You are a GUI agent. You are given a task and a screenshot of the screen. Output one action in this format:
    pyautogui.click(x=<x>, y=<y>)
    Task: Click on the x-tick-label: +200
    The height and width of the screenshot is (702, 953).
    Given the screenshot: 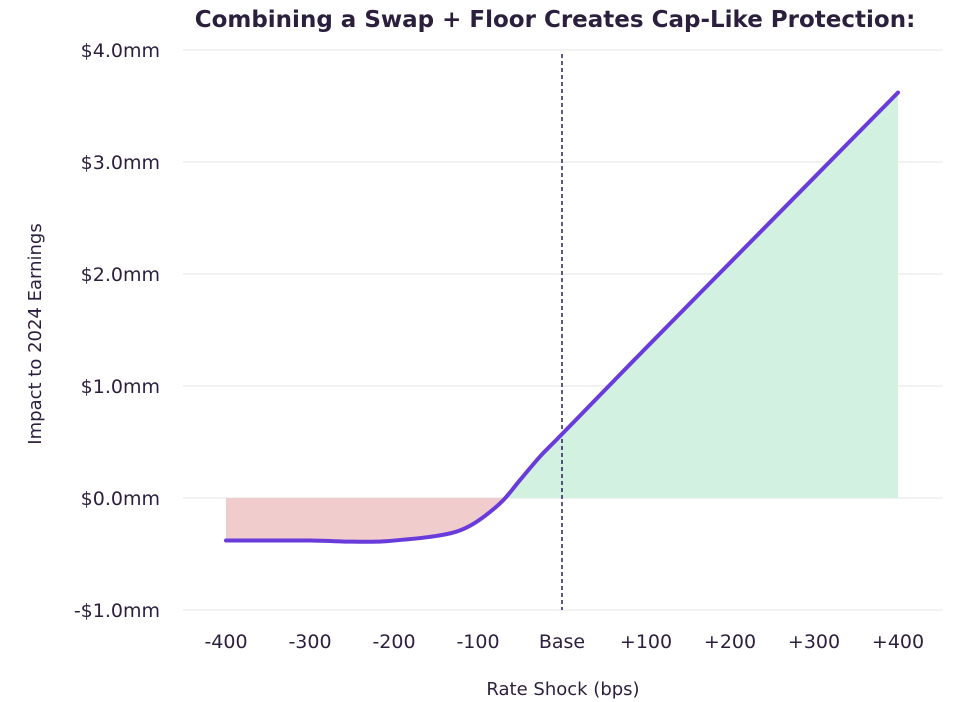 What is the action you would take?
    pyautogui.click(x=730, y=642)
    